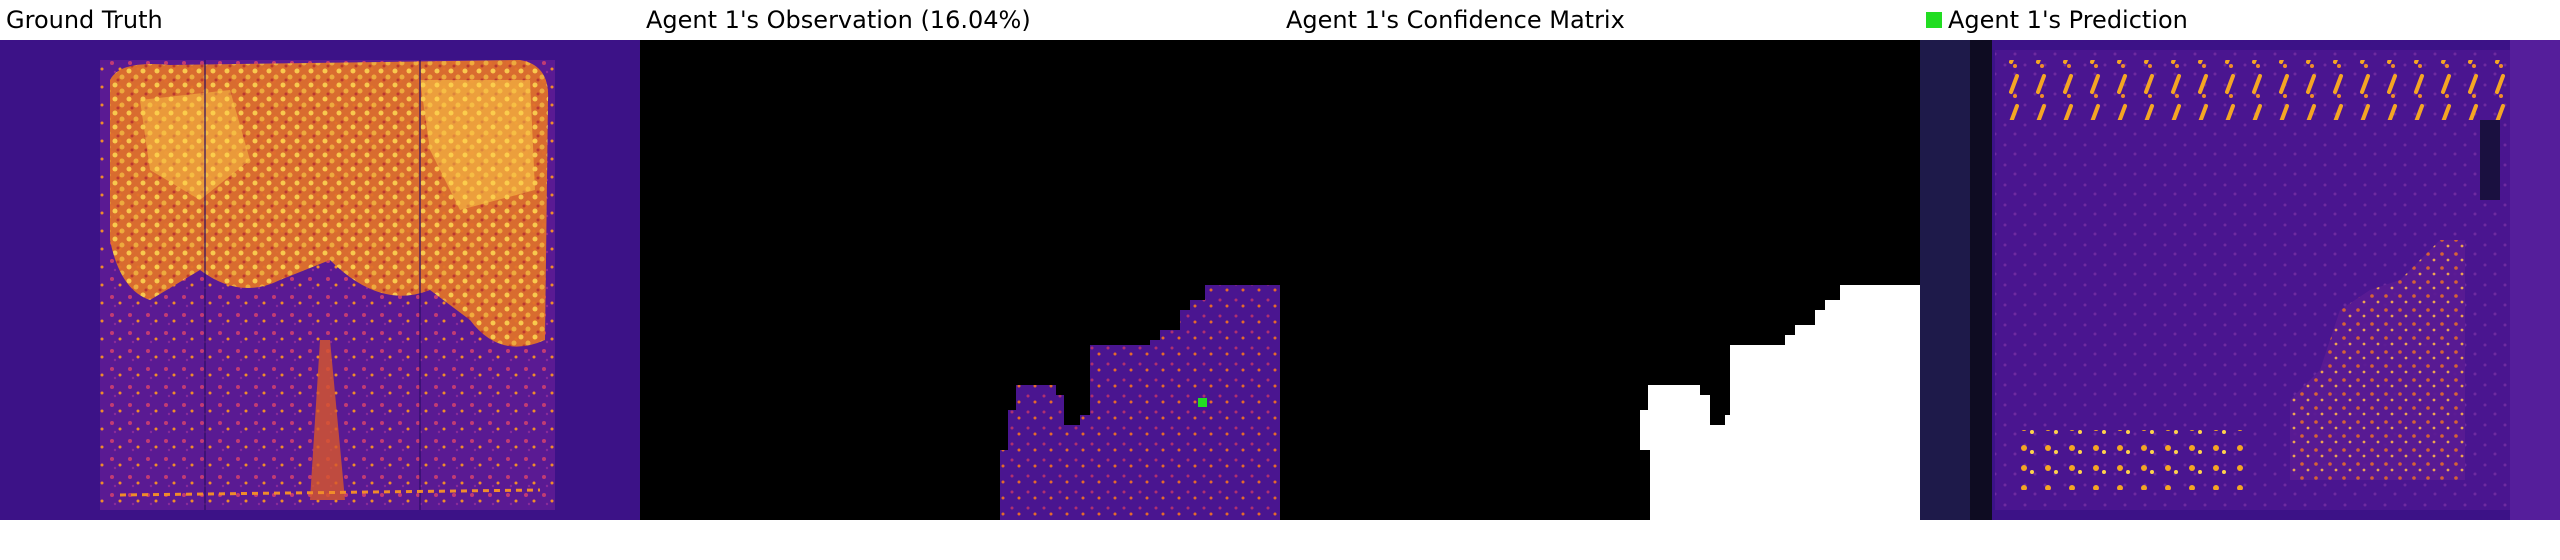 The width and height of the screenshot is (2560, 560). What do you see at coordinates (1981, 280) in the screenshot?
I see `prediction-dark-stripe` at bounding box center [1981, 280].